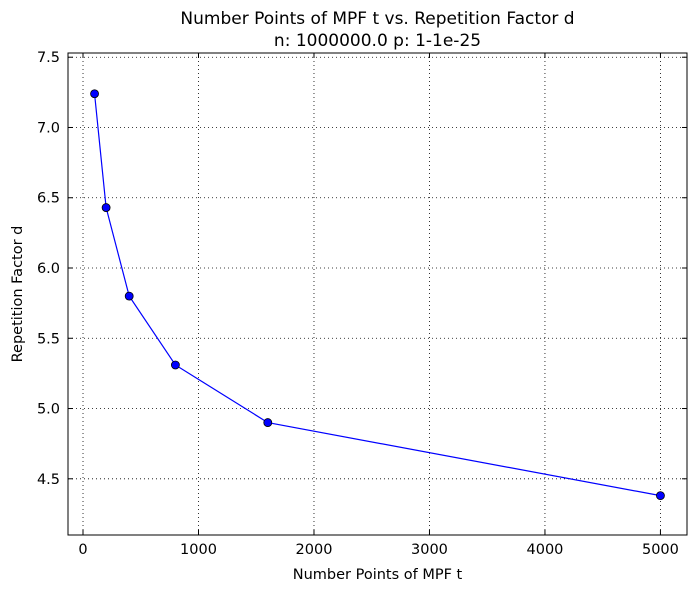  Describe the element at coordinates (18, 294) in the screenshot. I see `y-axis-label: Repetition Factor d` at that location.